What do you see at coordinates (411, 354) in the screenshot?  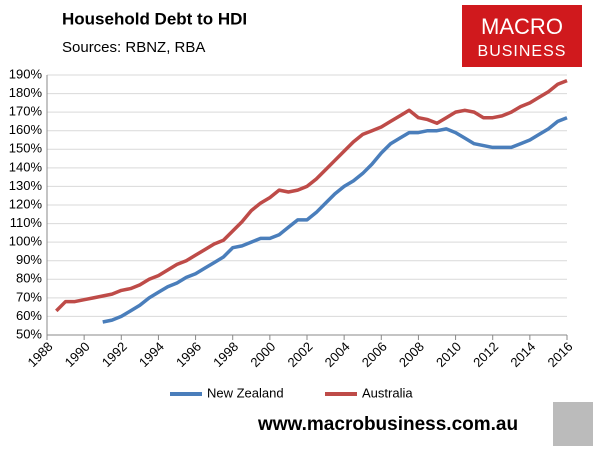 I see `x-tick-label: 2008` at bounding box center [411, 354].